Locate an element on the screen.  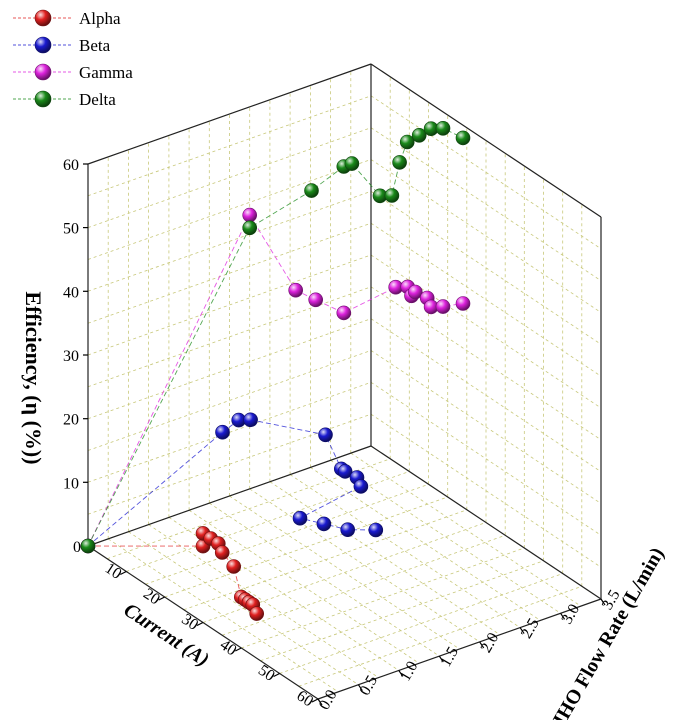
x-tick-label: 40 is located at coordinates (228, 647).